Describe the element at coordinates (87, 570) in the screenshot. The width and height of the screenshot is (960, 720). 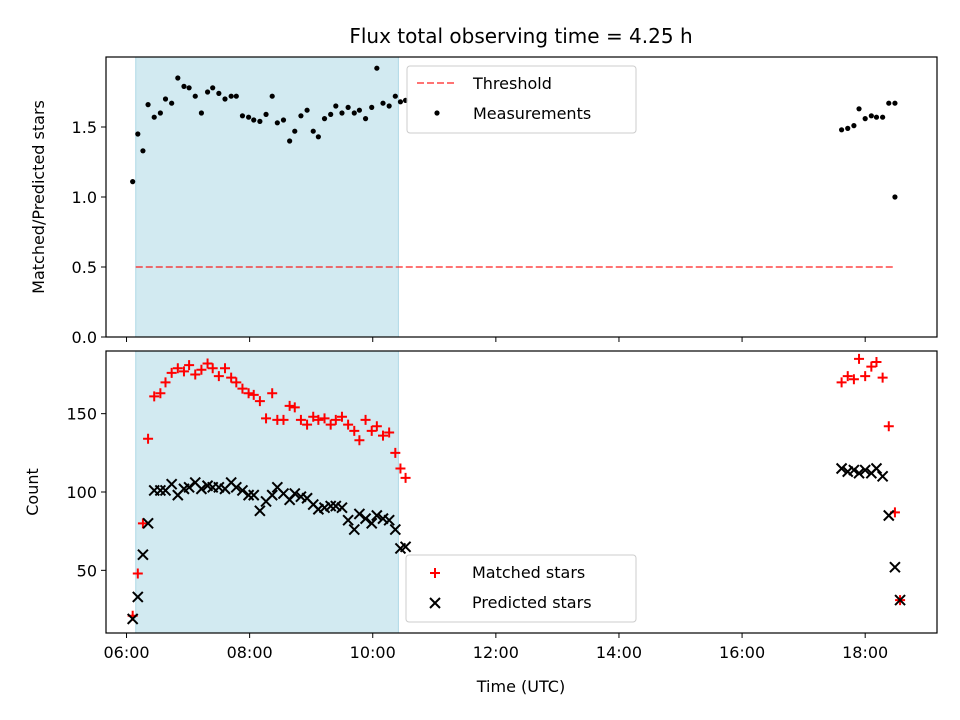
I see `y-tick-label: 50` at that location.